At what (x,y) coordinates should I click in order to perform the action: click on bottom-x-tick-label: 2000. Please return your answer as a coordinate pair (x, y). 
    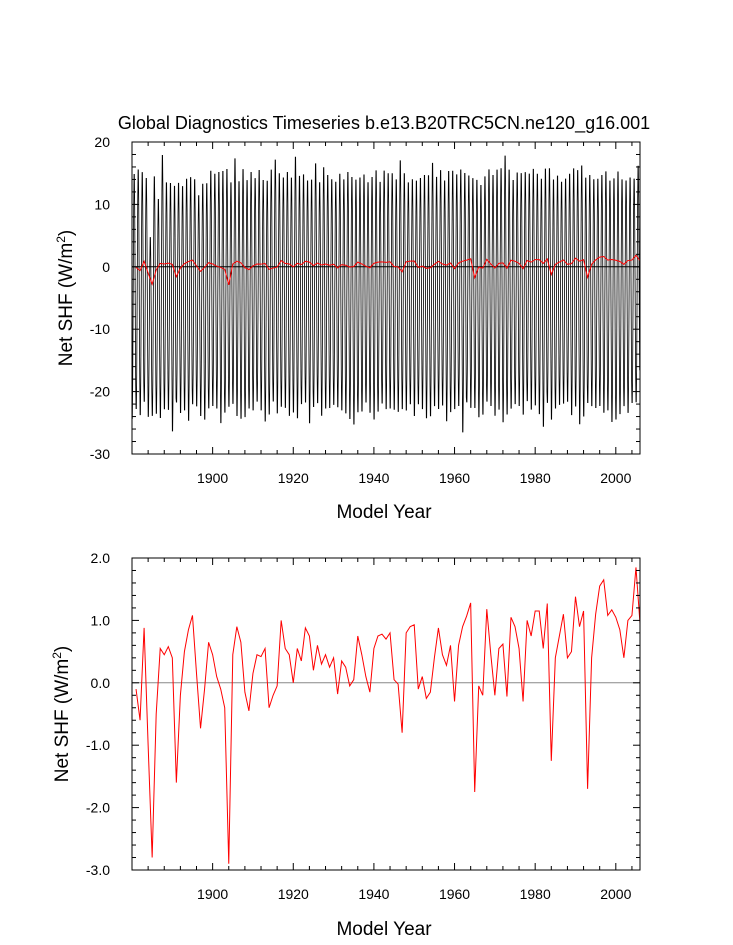
    Looking at the image, I should click on (615, 894).